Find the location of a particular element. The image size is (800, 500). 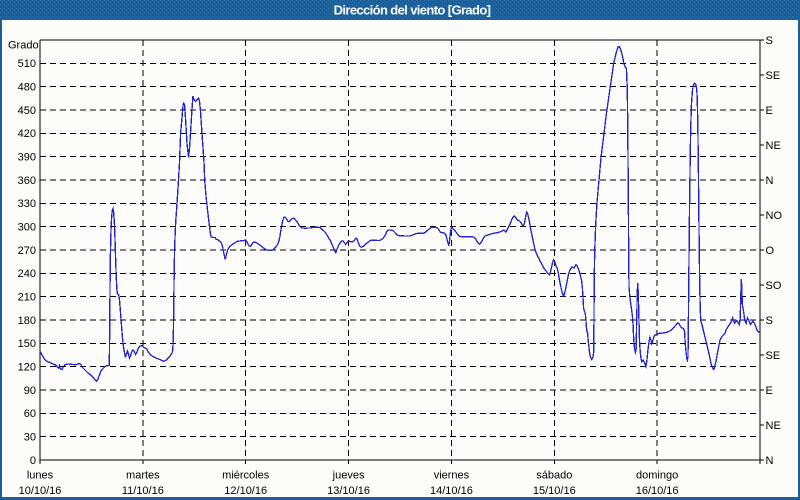

svg-text: Dirección del viento [Grado] is located at coordinates (412, 10).